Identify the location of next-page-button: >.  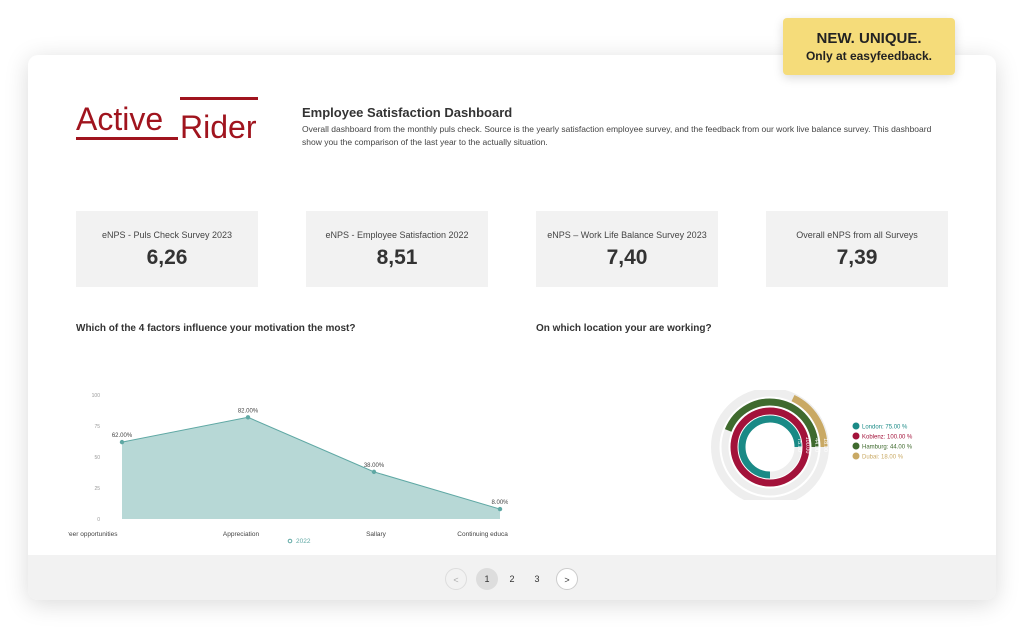
(567, 579).